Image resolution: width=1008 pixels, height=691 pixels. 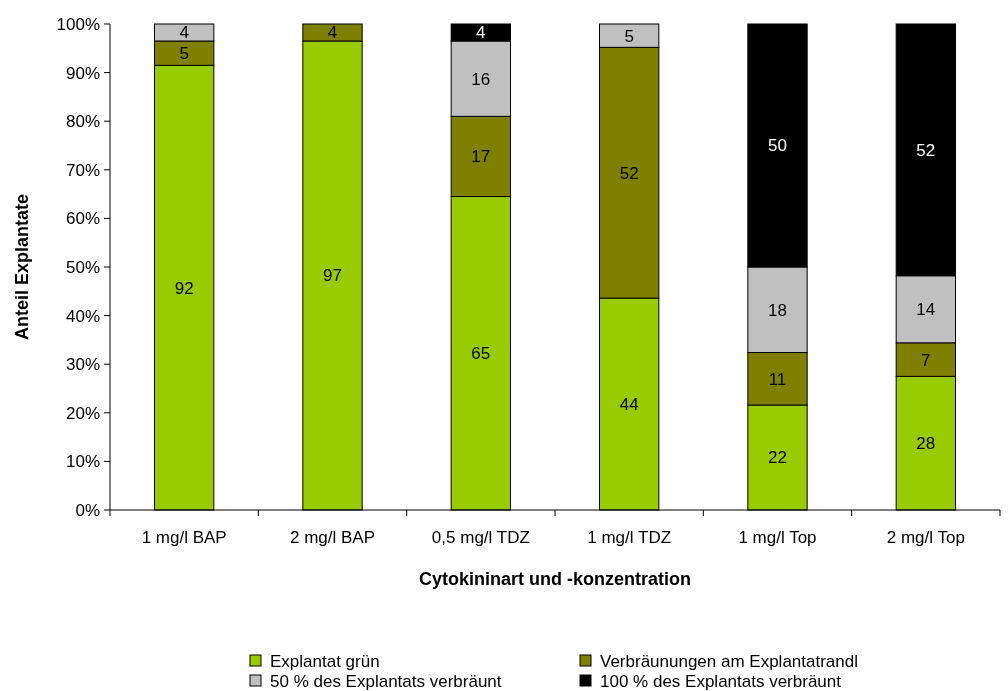 I want to click on x-tick-label: 1 mg/l TDZ, so click(x=629, y=537).